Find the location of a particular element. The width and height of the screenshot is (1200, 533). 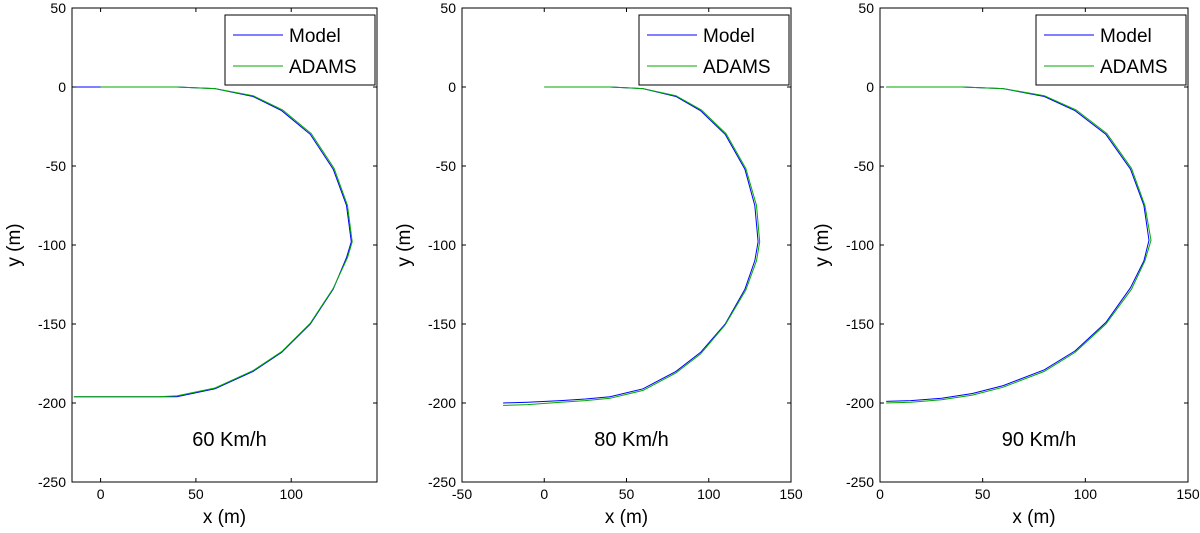

speed-annotation: 90 Km/h is located at coordinates (1039, 440).